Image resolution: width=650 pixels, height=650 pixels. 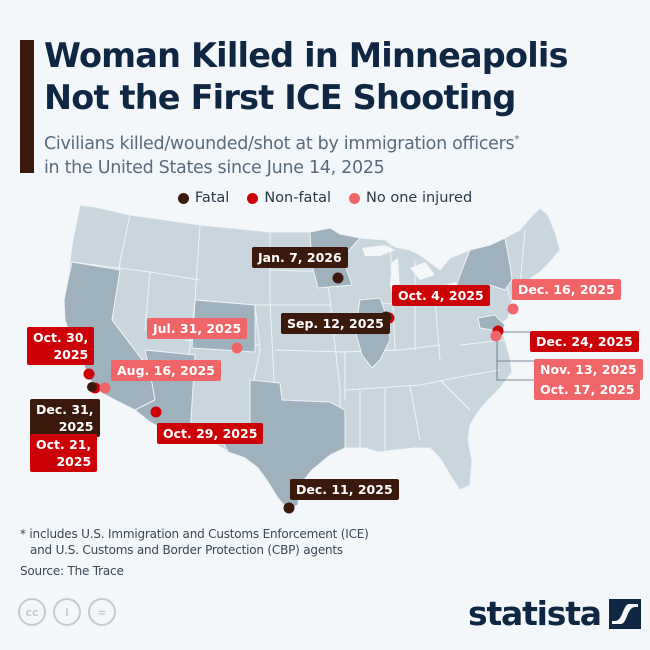 I want to click on title-line-2: Not the First ICE Shooting, so click(x=280, y=97).